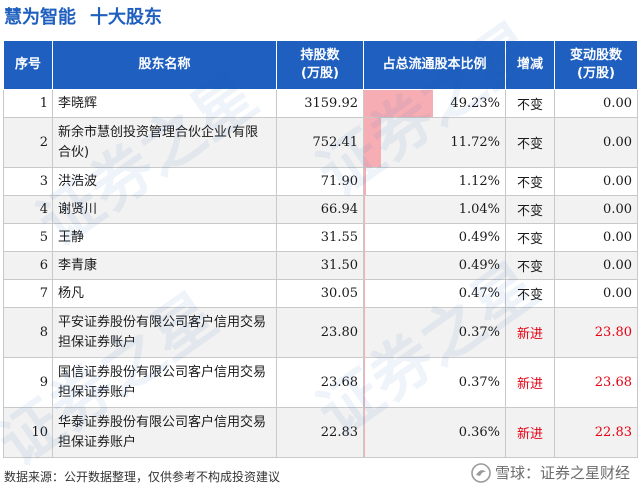  What do you see at coordinates (164, 65) in the screenshot?
I see `header-name: 股东名称` at bounding box center [164, 65].